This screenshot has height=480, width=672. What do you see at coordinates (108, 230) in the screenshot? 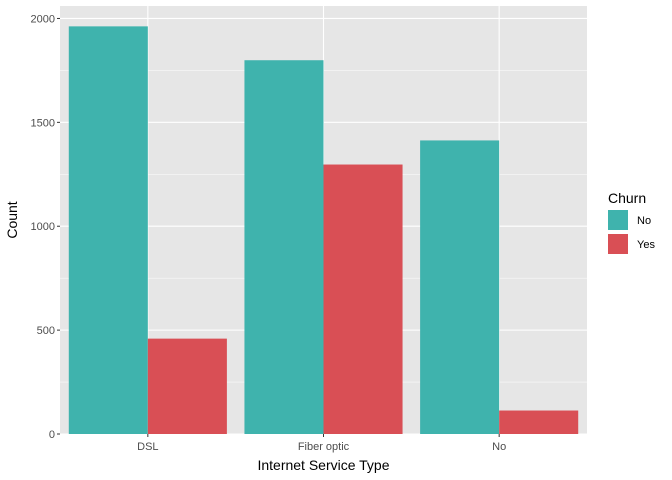
I see `bar-no-dsl` at bounding box center [108, 230].